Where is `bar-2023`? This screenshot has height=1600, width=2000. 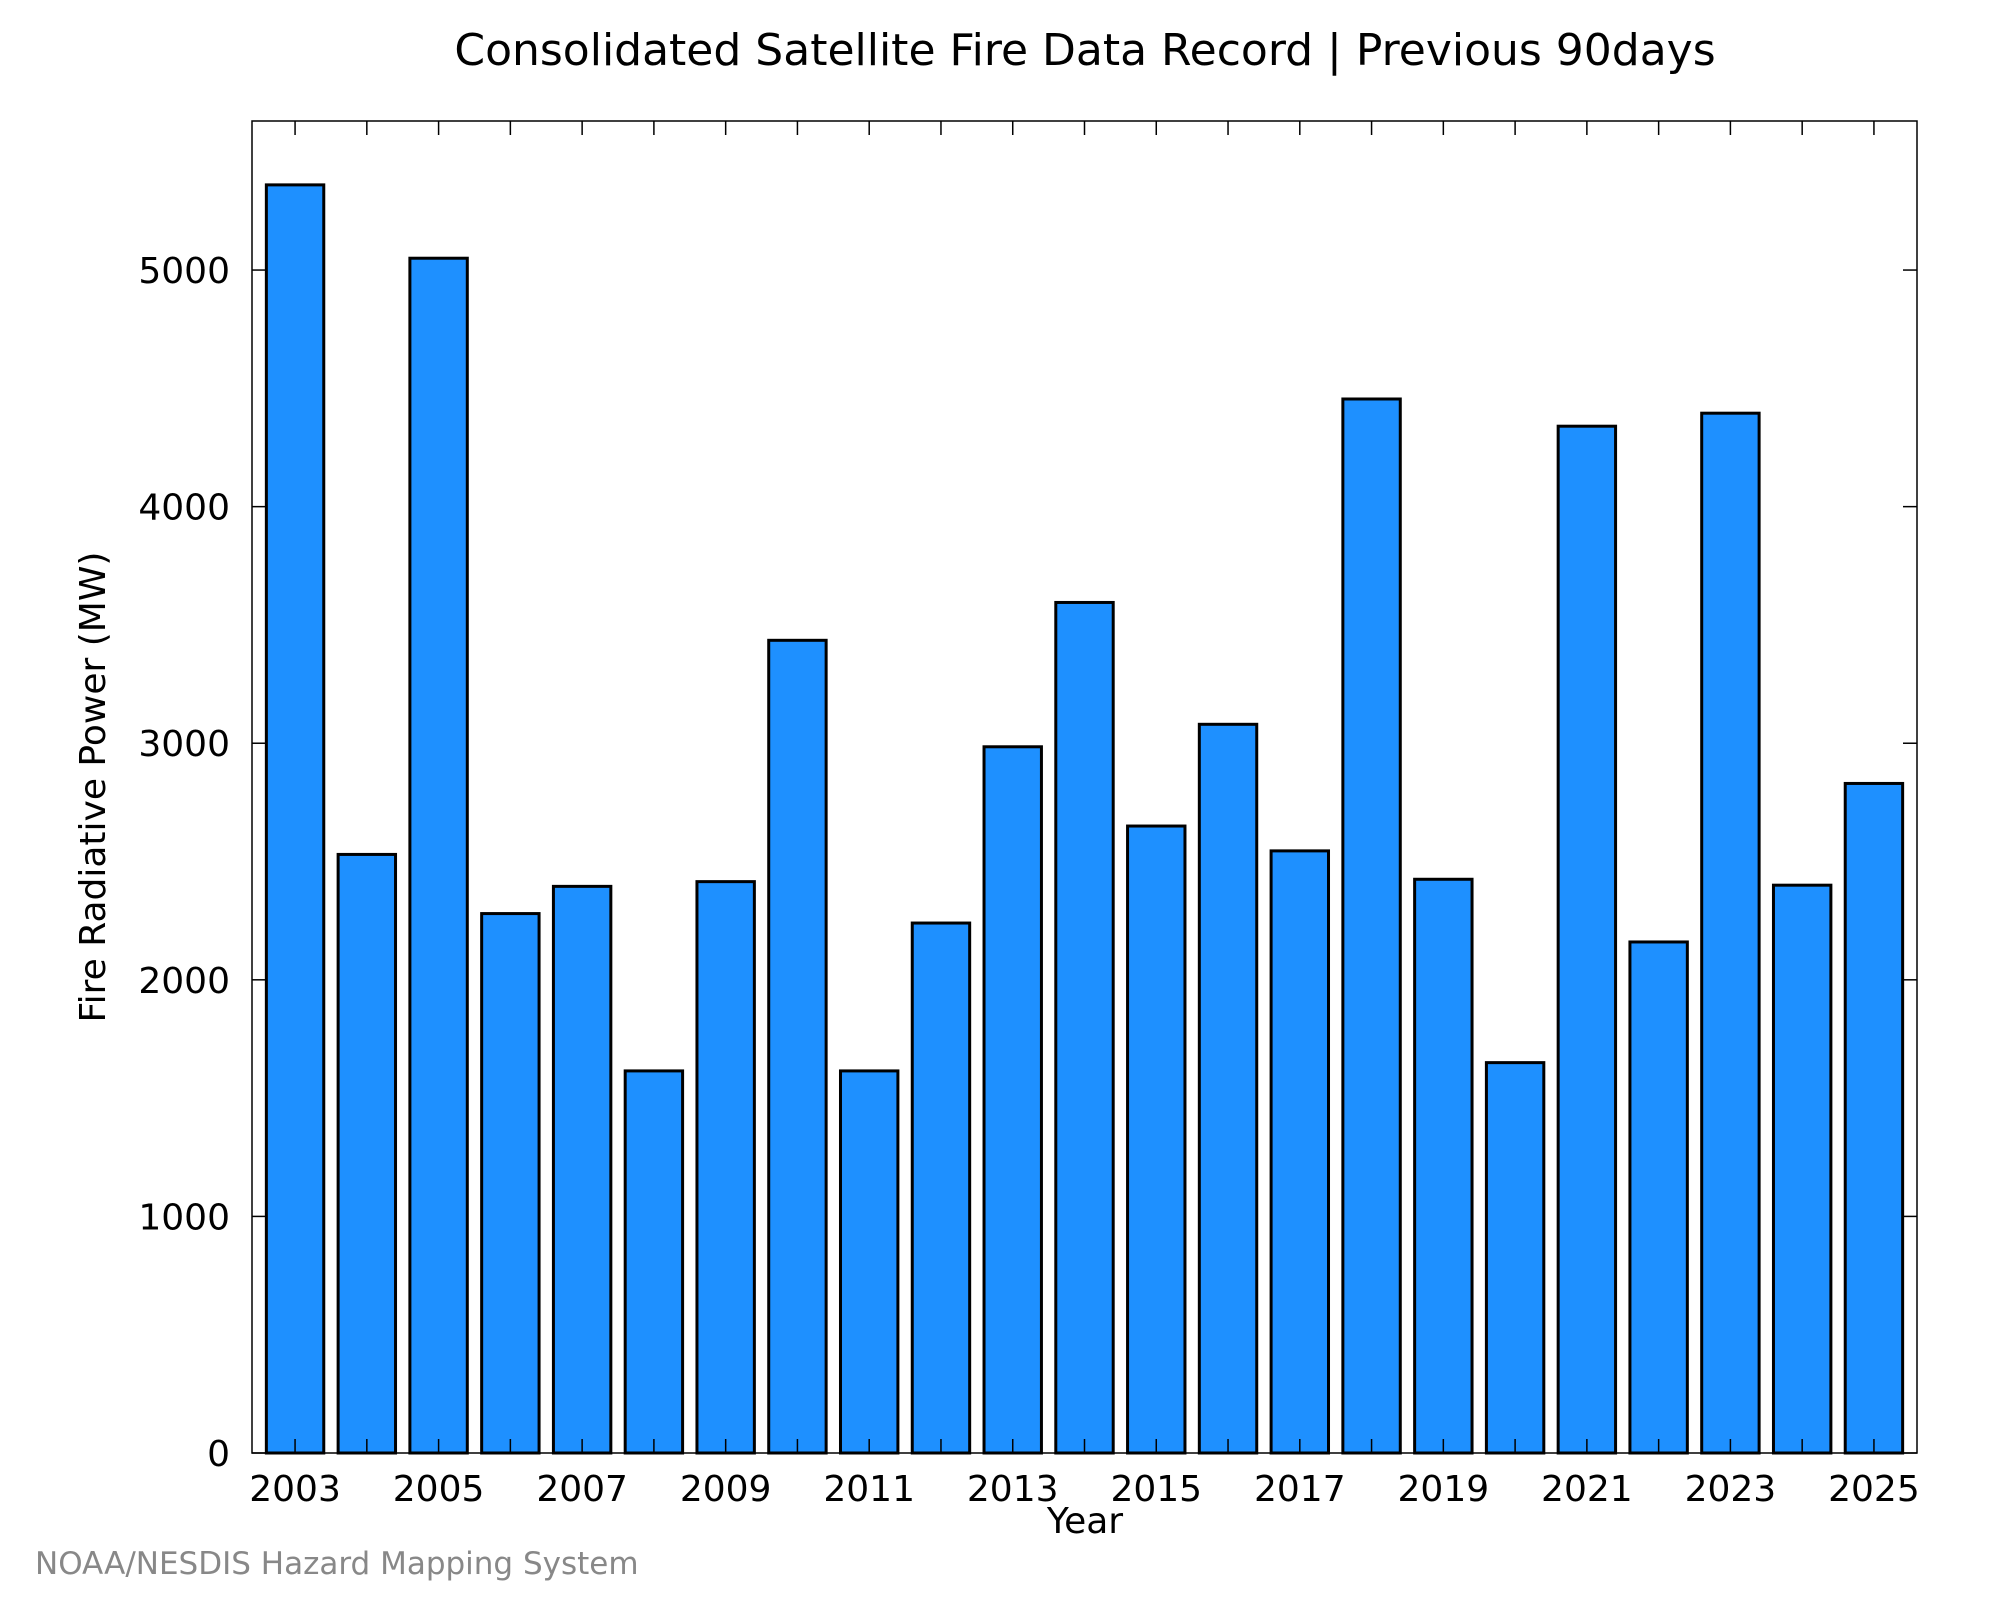
bar-2023 is located at coordinates (1730, 933).